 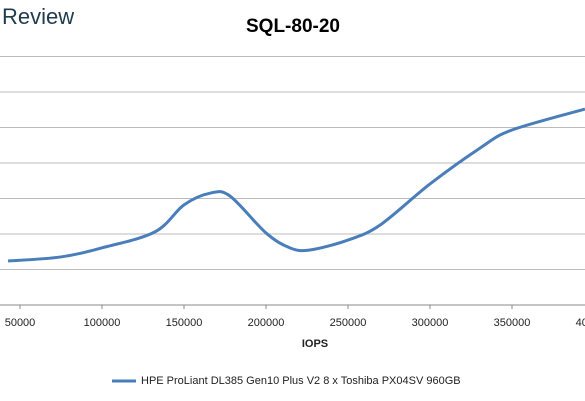 I want to click on x-tick-label: 400000, so click(x=580, y=323).